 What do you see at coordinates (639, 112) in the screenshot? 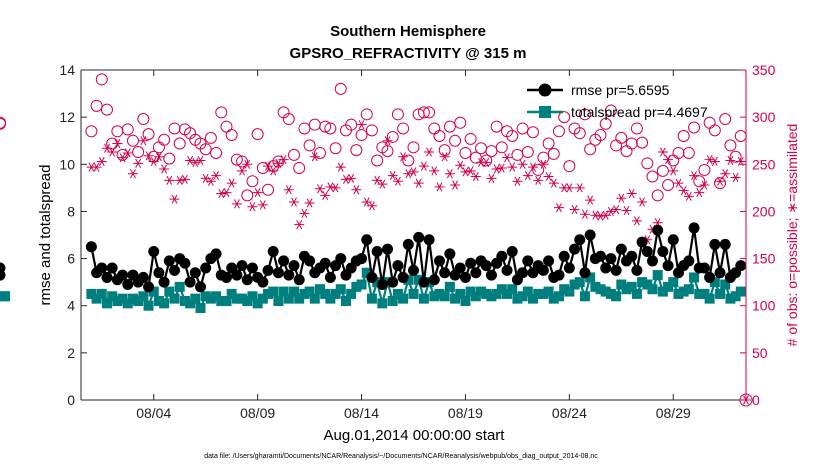
I see `legend-totalspread-label: totalspread pr=4.4697` at bounding box center [639, 112].